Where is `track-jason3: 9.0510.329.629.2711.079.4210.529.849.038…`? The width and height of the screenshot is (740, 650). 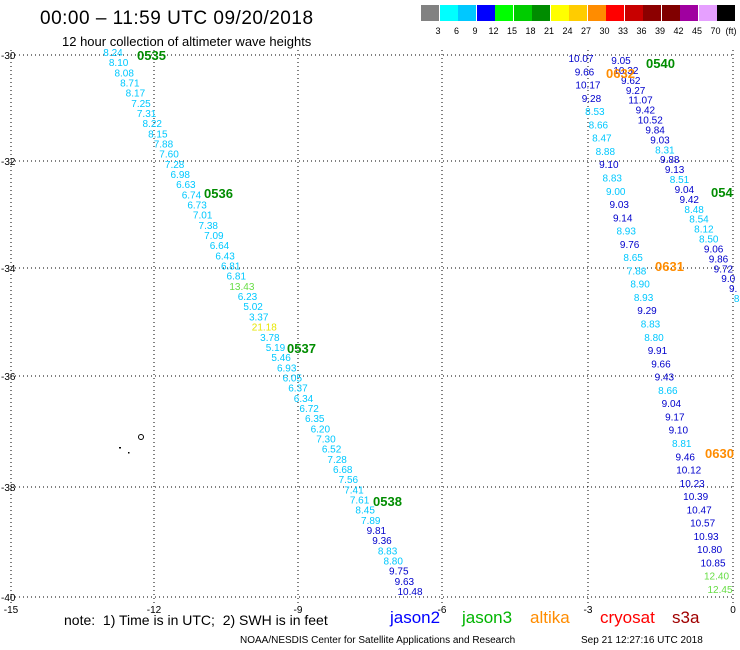 track-jason3: 9.0510.329.629.2711.079.4210.529.849.038… is located at coordinates (675, 180).